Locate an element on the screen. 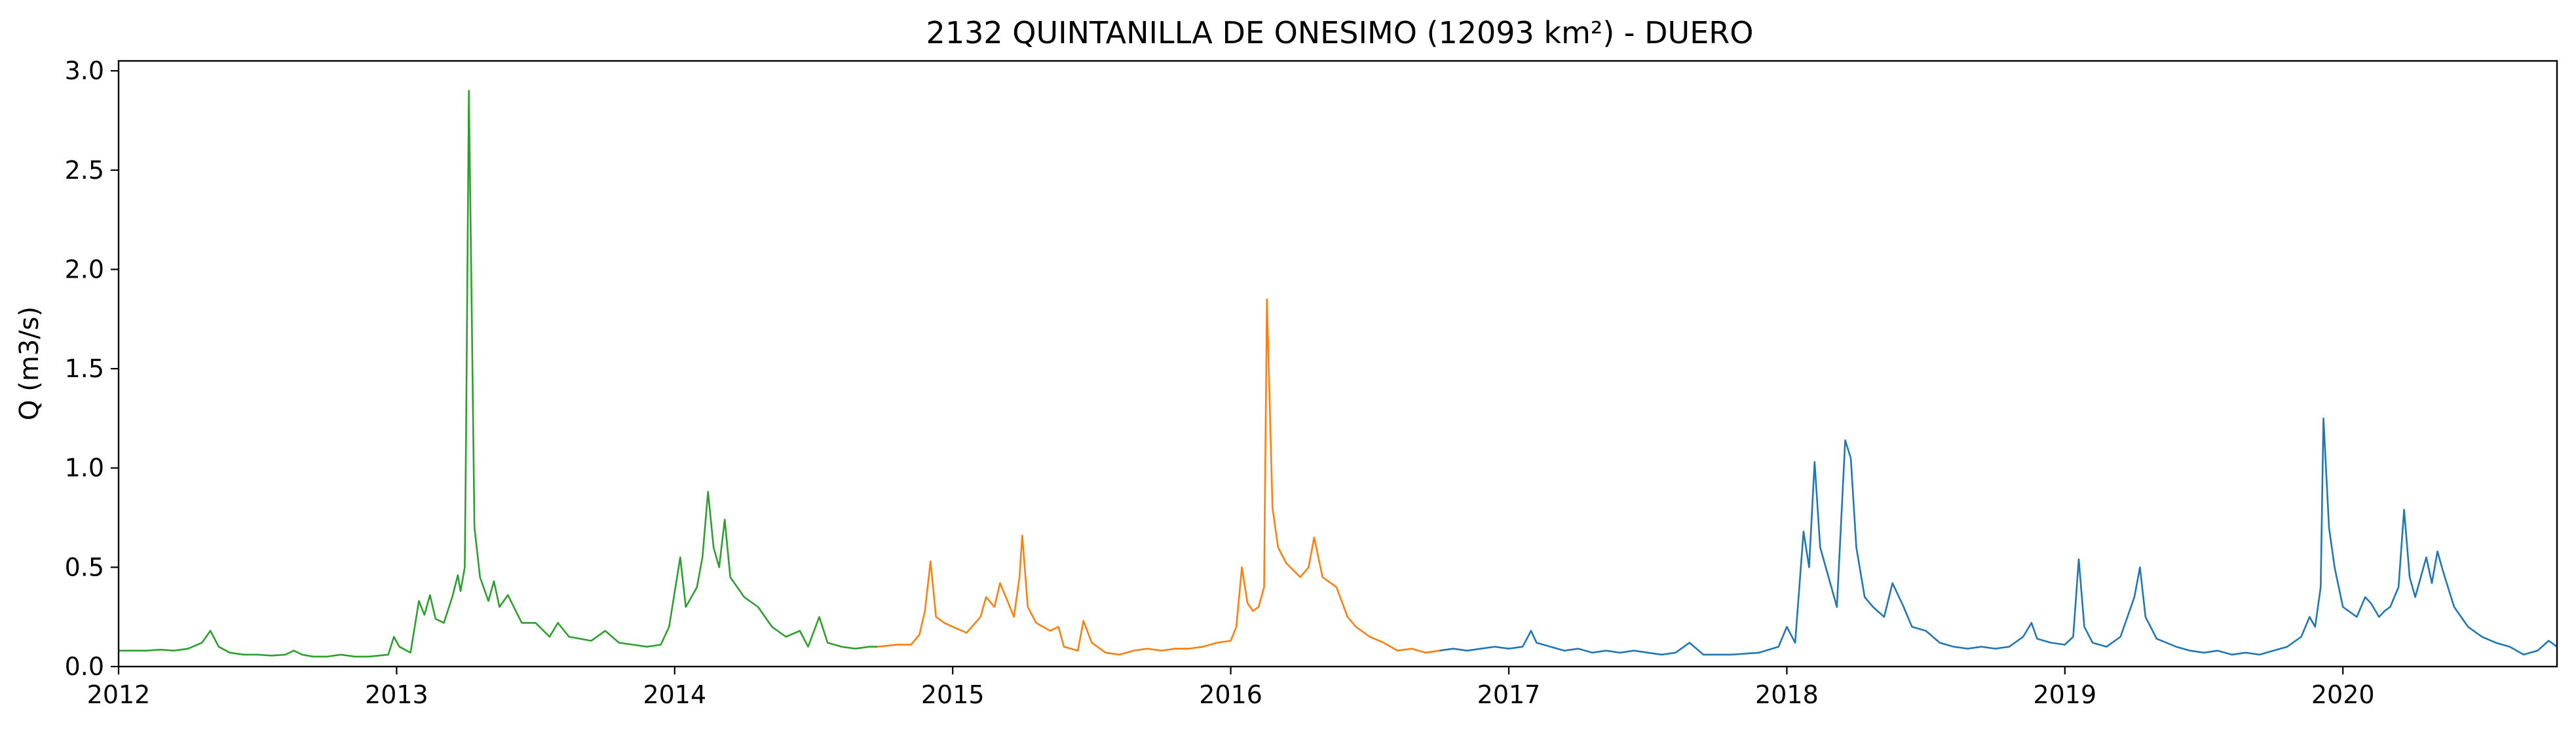 The image size is (2576, 734). x-tick-label: 2015 is located at coordinates (953, 694).